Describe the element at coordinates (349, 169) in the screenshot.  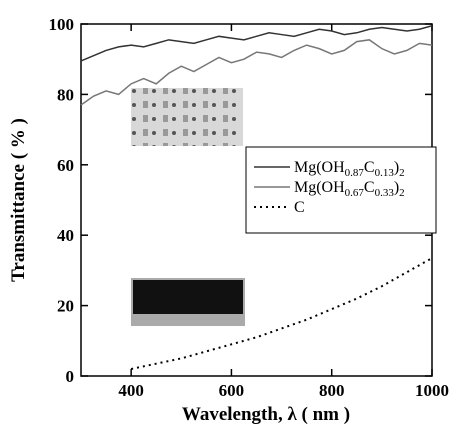
I see `legend-label: Mg(OH0.87C0.13)2` at that location.